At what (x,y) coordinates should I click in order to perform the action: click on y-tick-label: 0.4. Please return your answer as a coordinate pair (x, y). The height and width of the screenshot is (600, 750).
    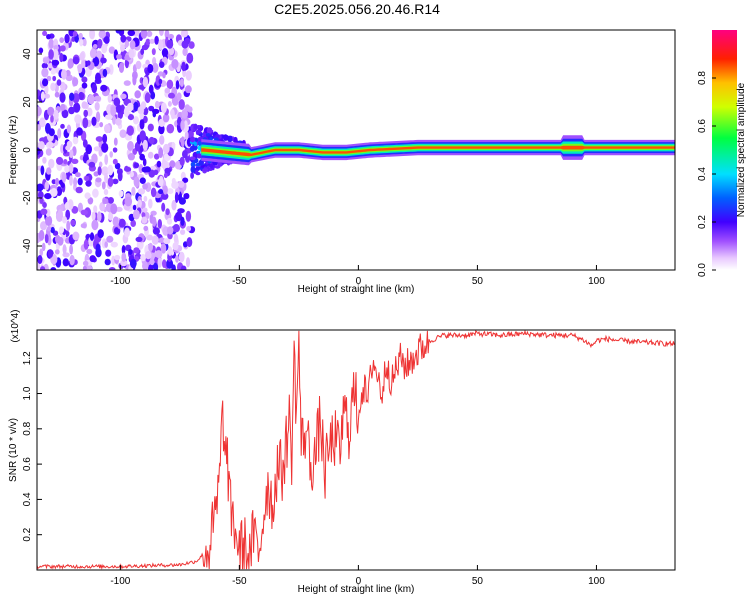
    Looking at the image, I should click on (27, 499).